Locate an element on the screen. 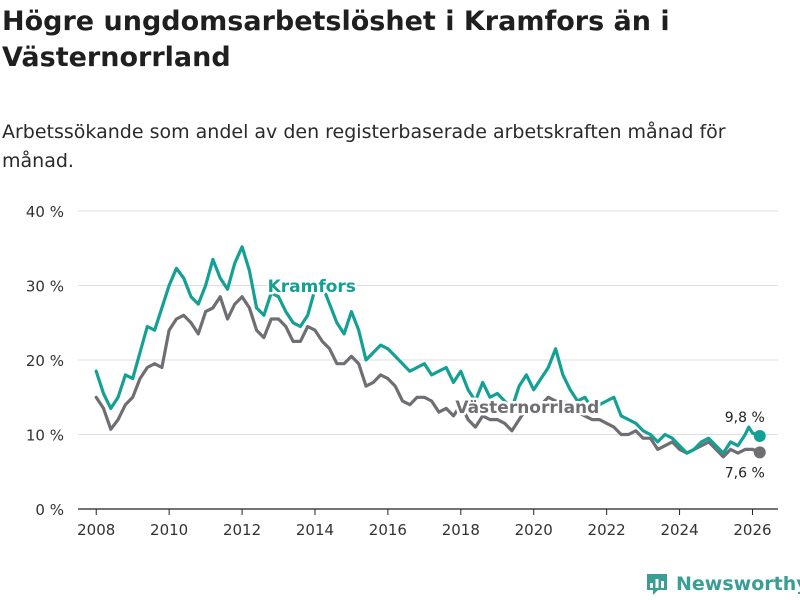  y-axis: 0 % 10 % 20 % 30 % 40 % is located at coordinates (45, 361).